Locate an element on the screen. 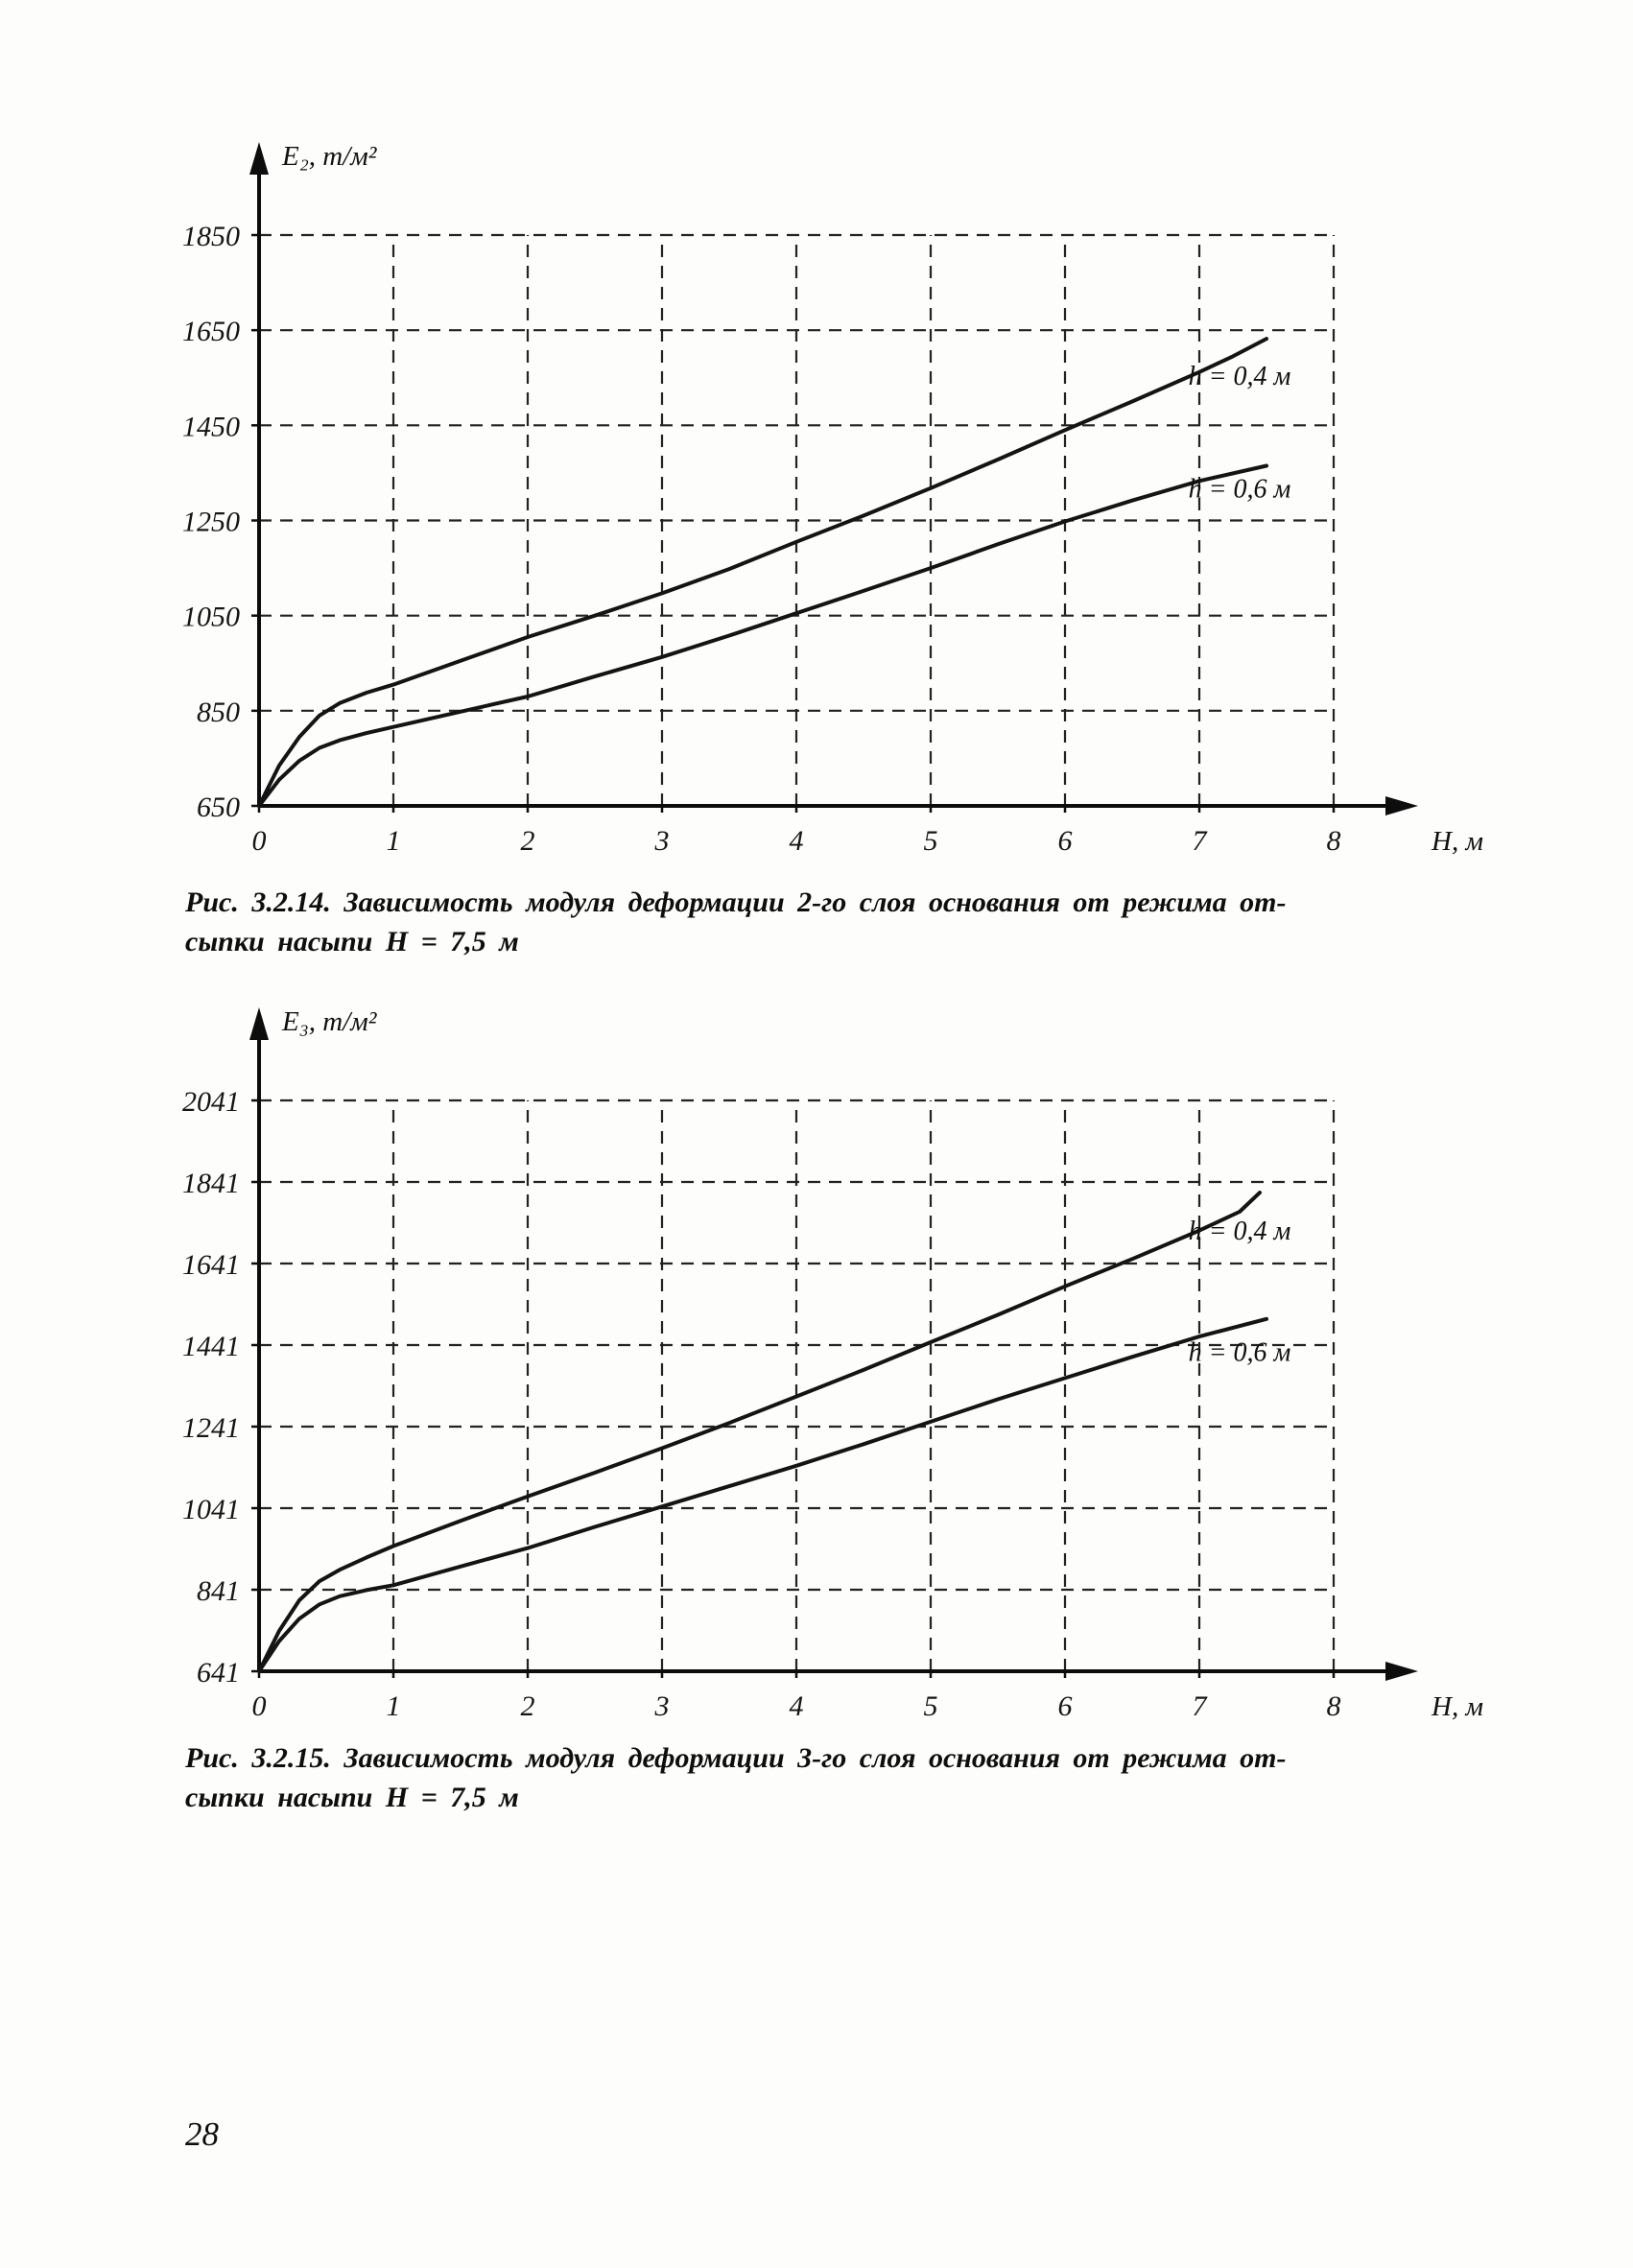  y-tick-label: 1450 is located at coordinates (211, 426).